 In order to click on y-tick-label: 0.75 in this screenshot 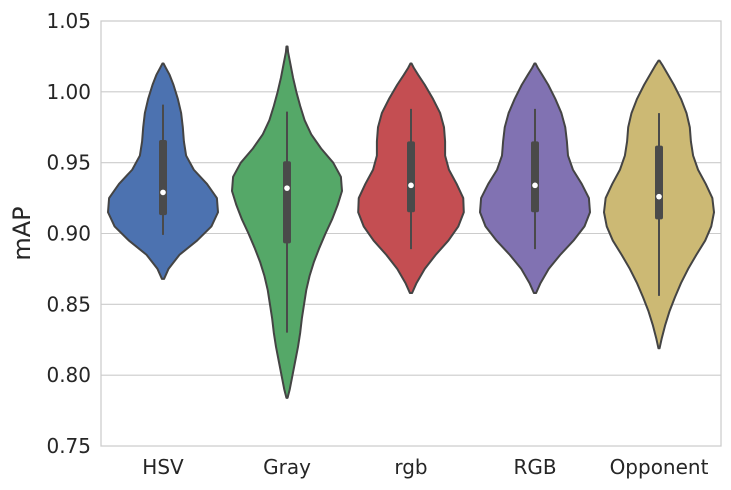, I will do `click(68, 446)`.